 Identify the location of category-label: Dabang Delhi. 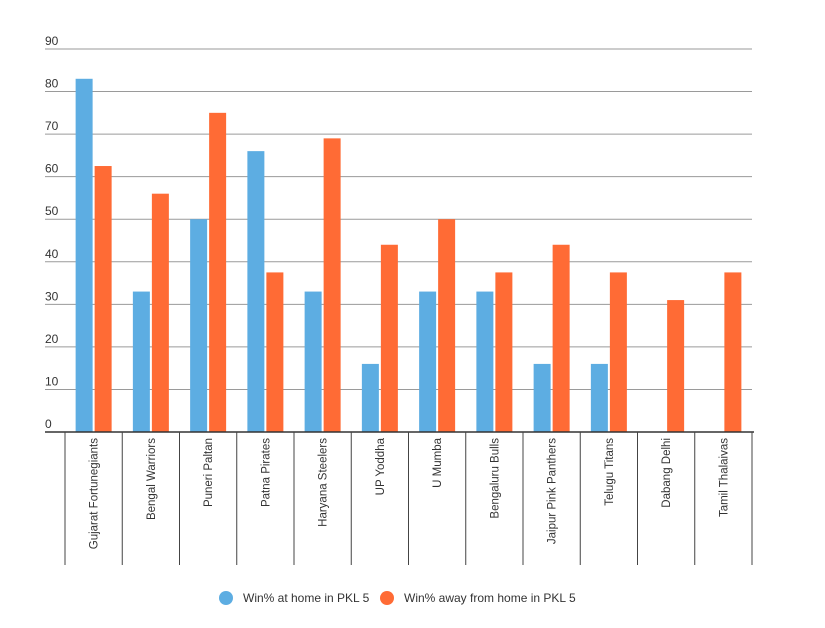
(667, 473).